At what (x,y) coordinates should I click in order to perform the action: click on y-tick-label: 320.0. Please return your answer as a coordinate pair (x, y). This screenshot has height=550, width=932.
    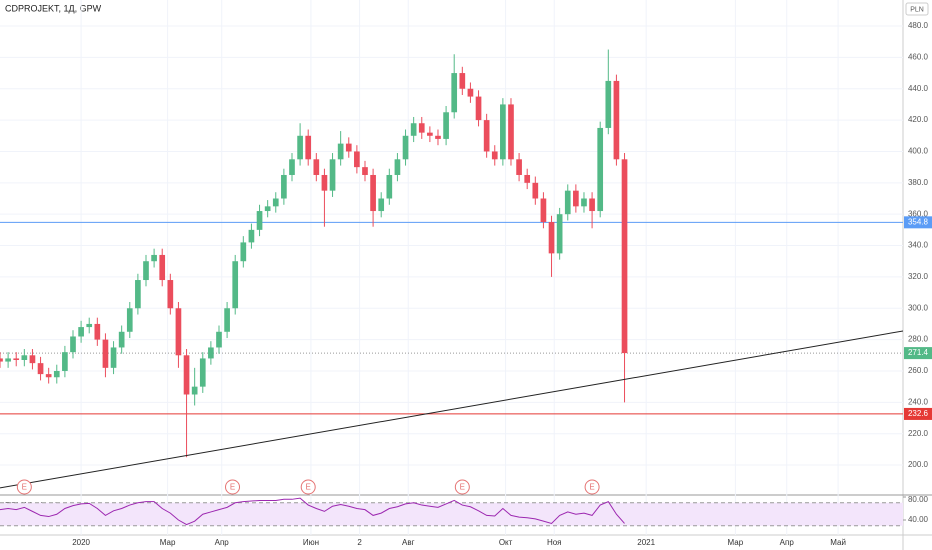
    Looking at the image, I should click on (918, 276).